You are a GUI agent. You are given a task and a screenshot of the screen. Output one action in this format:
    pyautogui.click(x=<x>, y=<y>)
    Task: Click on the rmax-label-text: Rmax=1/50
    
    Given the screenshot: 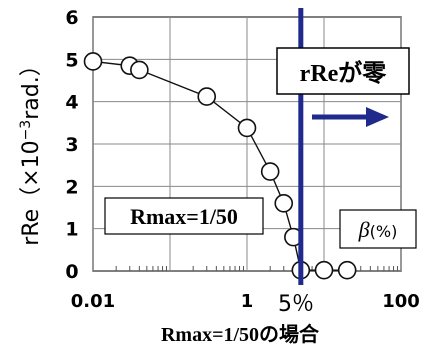 What is the action you would take?
    pyautogui.click(x=184, y=216)
    